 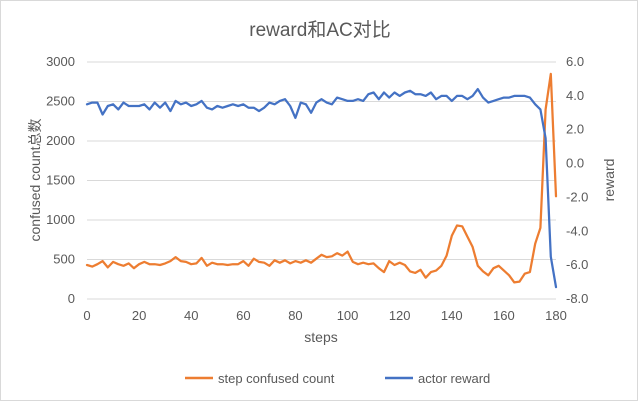 I want to click on right-tick-label: 6.0, so click(x=575, y=61).